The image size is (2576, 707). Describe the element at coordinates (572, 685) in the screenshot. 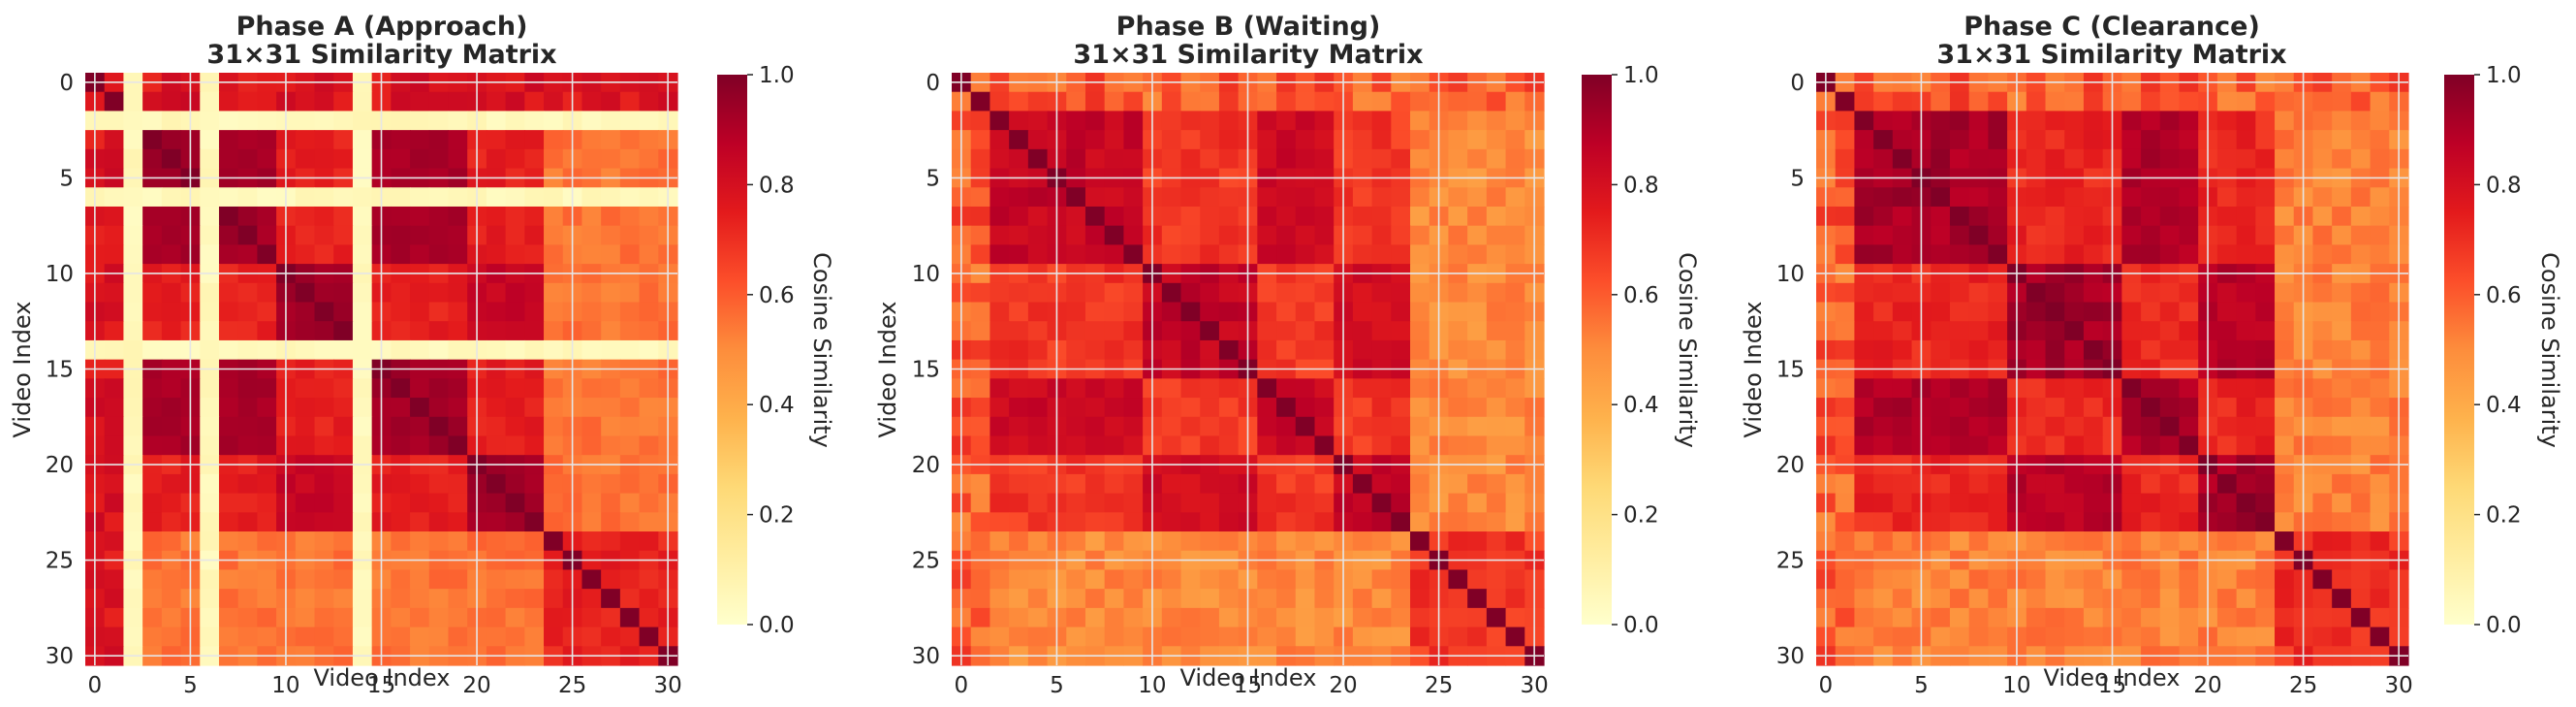

I see `x-tick-label: 25` at that location.